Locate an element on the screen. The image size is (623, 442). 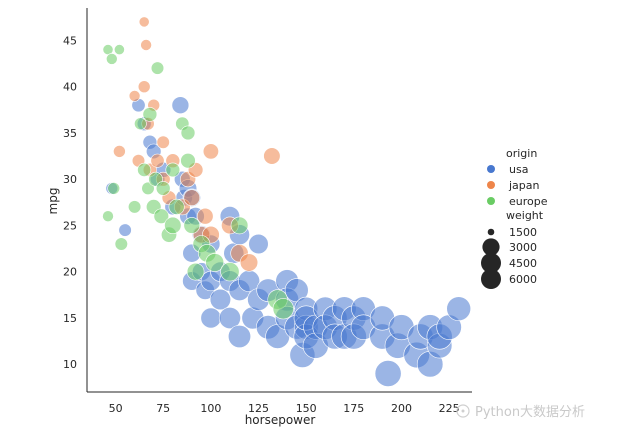
legend-size-label: 1500 is located at coordinates (523, 232).